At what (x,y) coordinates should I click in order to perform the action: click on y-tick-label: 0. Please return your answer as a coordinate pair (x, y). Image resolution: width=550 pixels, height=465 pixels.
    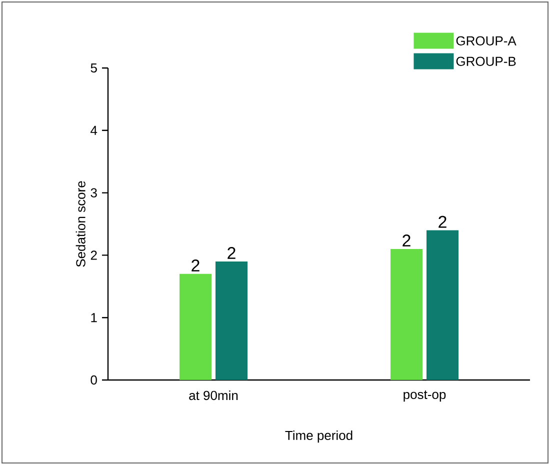
    Looking at the image, I should click on (93, 380).